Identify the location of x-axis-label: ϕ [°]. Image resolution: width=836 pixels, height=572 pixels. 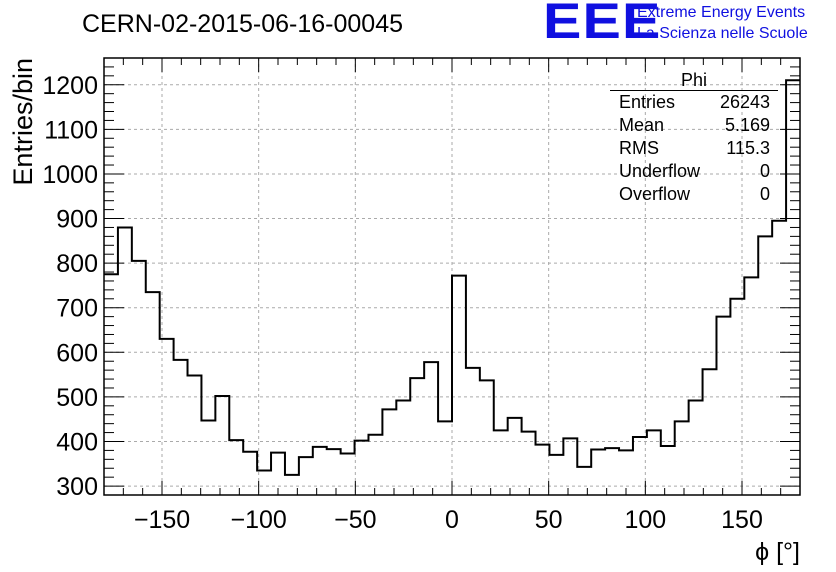
(777, 552).